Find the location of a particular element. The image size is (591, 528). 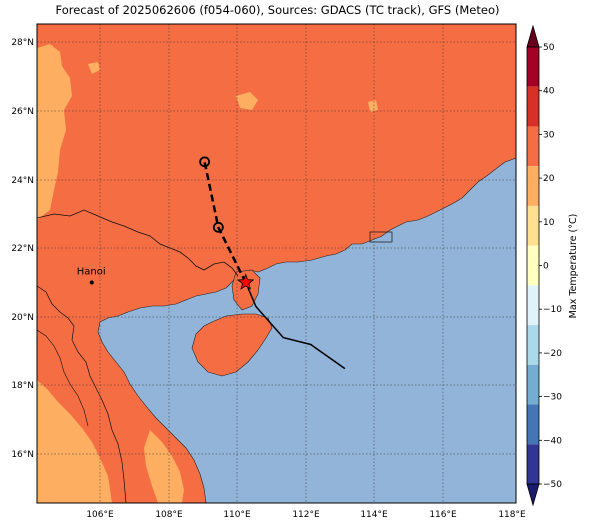

past-track-line is located at coordinates (295, 326).